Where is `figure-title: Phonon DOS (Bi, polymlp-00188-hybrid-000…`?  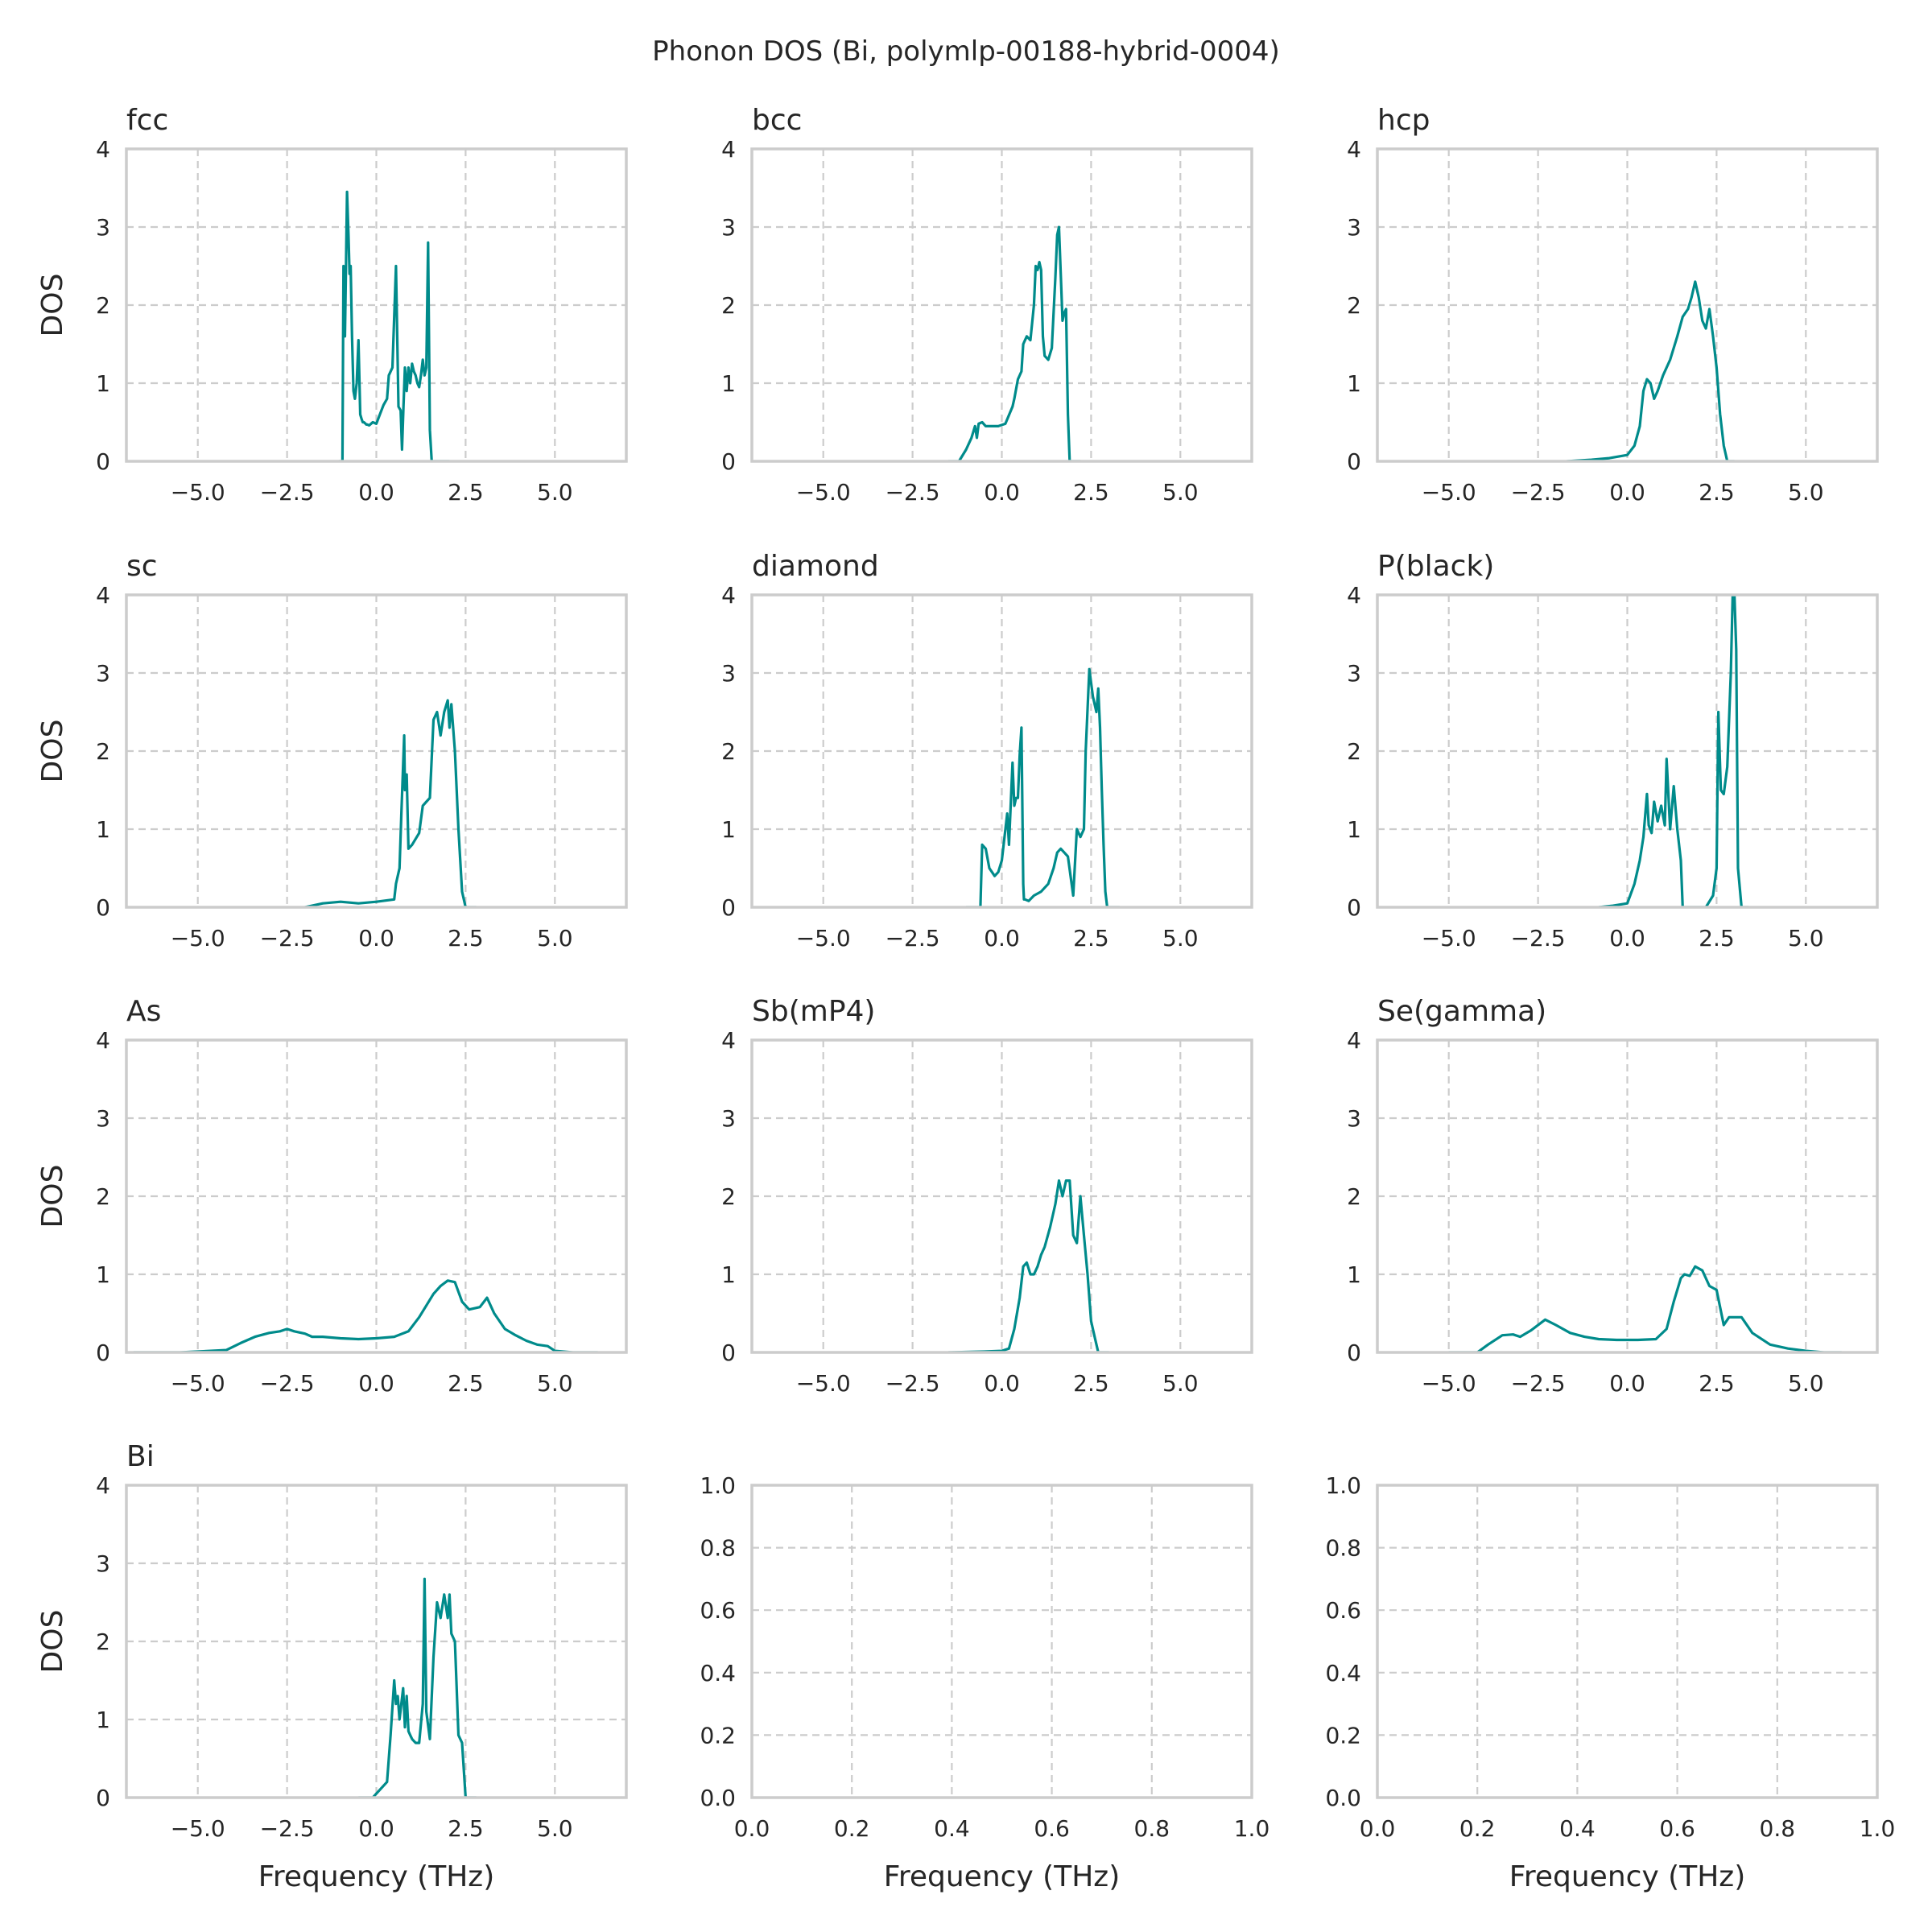
figure-title: Phonon DOS (Bi, polymlp-00188-hybrid-000… is located at coordinates (966, 51).